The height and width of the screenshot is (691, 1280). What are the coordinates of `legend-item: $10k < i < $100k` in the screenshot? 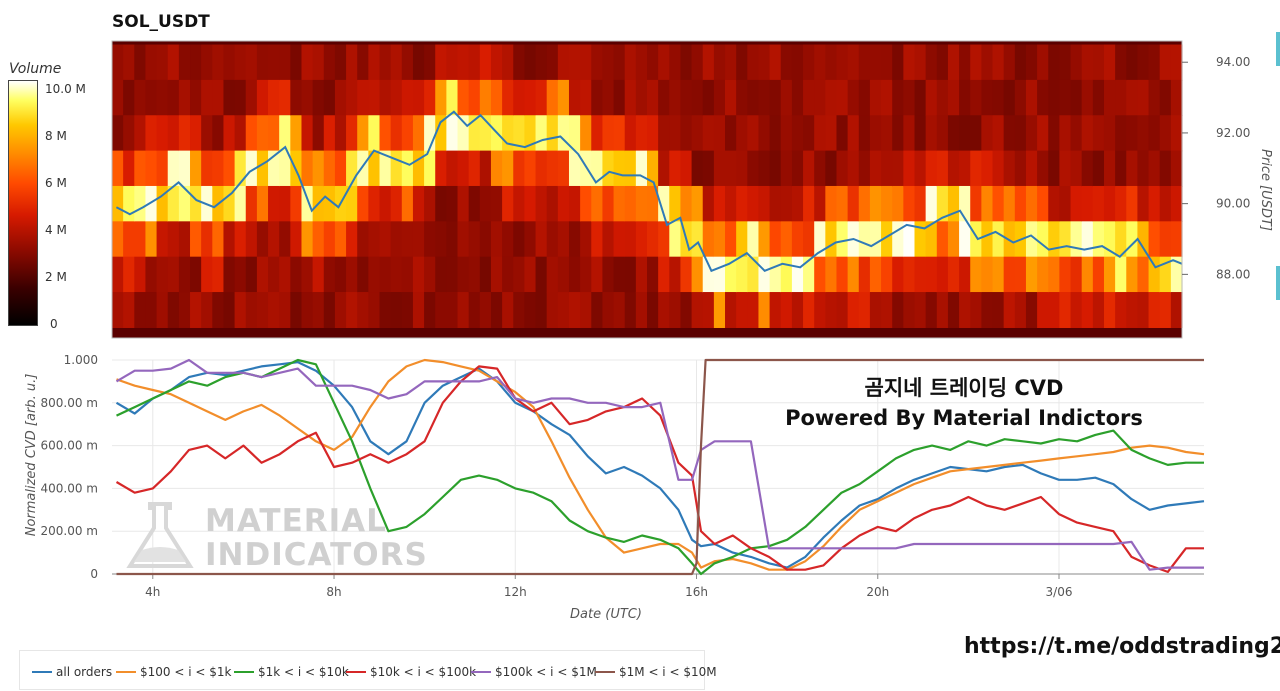 It's located at (411, 672).